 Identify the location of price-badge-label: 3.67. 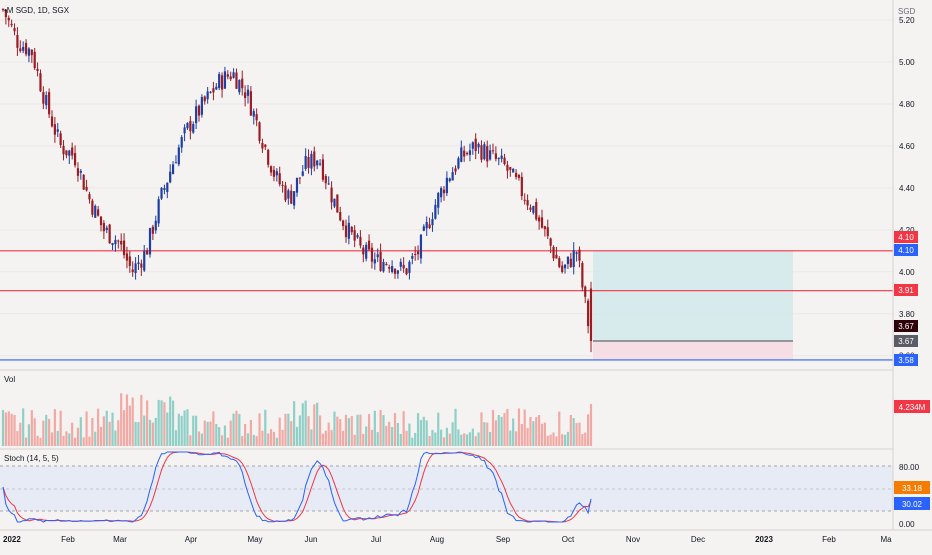
(906, 326).